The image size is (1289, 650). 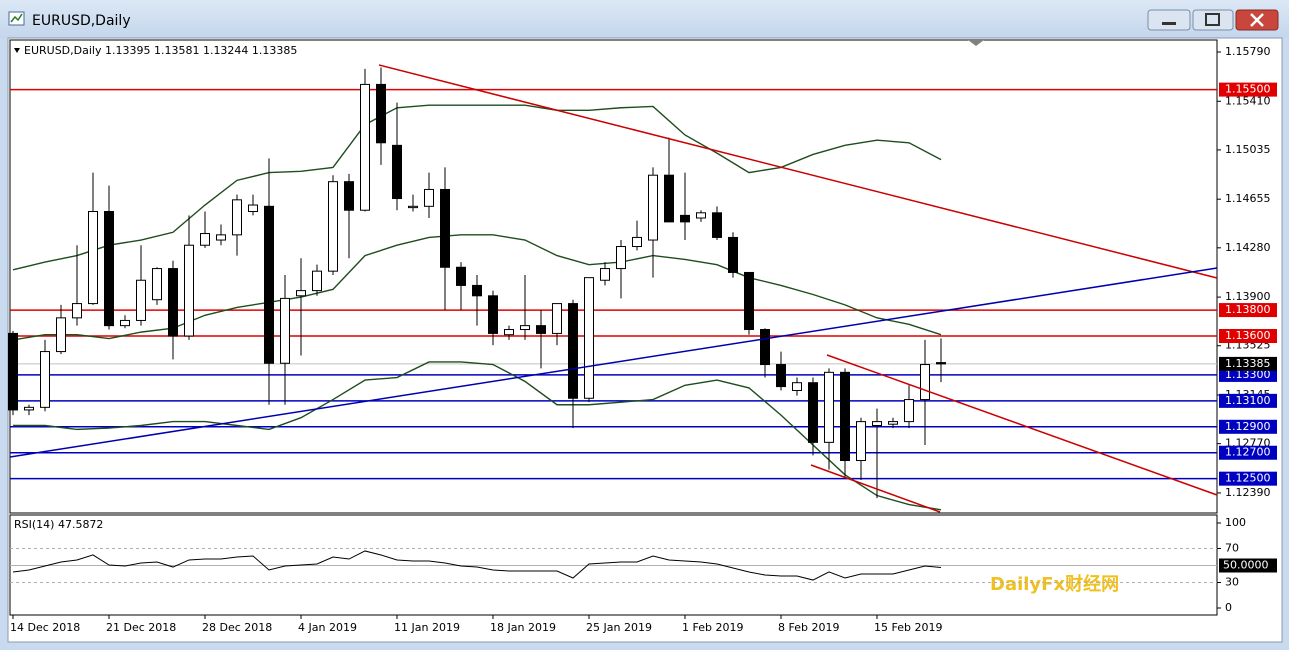 What do you see at coordinates (141, 627) in the screenshot?
I see `x-tick-label: 21 Dec 2018` at bounding box center [141, 627].